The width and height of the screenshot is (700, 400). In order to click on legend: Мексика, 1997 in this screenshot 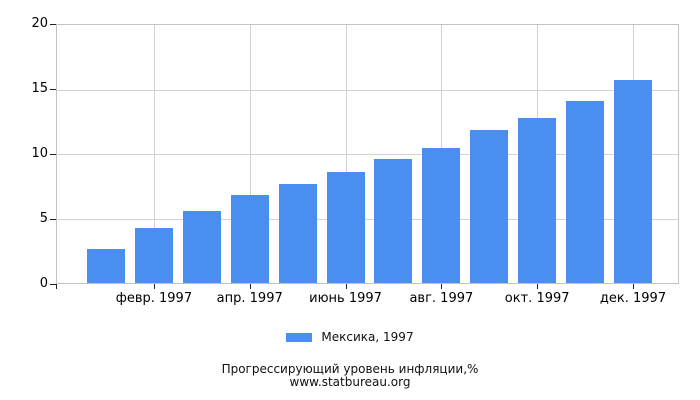, I will do `click(350, 337)`.